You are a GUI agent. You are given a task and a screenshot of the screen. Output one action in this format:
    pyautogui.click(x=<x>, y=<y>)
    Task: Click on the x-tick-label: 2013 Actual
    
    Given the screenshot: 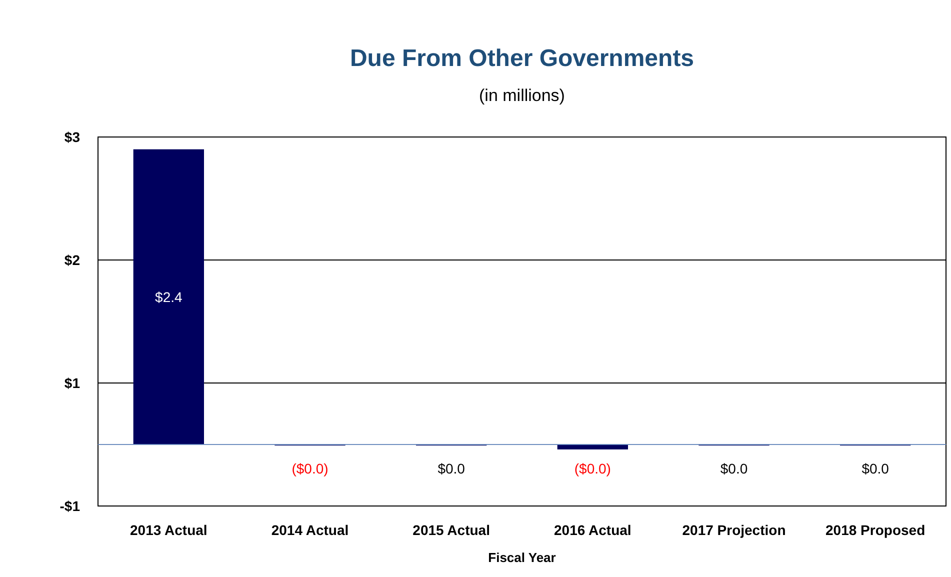 What is the action you would take?
    pyautogui.click(x=169, y=530)
    